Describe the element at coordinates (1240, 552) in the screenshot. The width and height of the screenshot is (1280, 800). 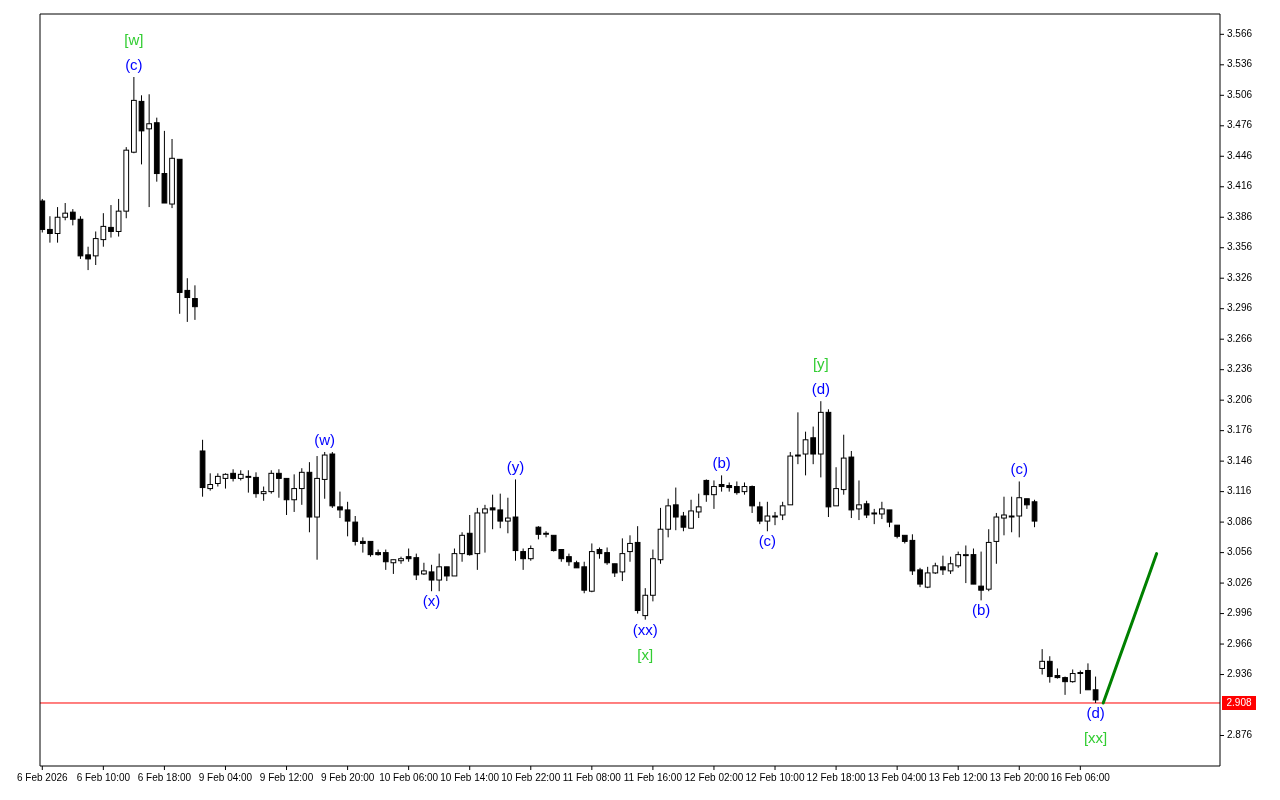
I see `y-tick-label: 3.056` at that location.